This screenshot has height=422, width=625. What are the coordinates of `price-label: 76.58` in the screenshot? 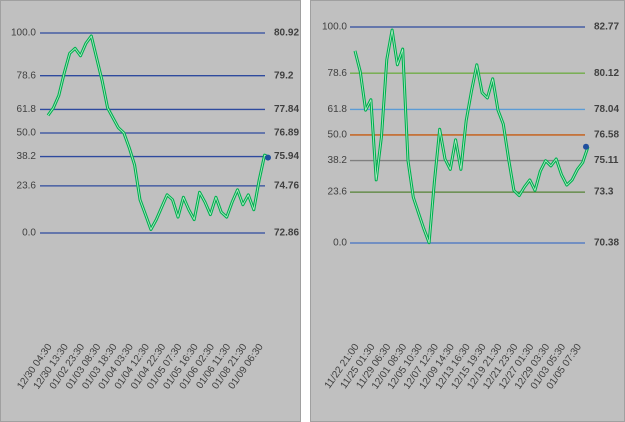 It's located at (606, 135).